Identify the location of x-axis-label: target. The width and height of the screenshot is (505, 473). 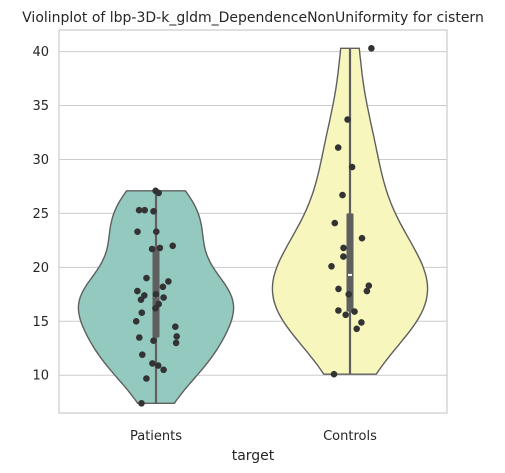
(253, 456).